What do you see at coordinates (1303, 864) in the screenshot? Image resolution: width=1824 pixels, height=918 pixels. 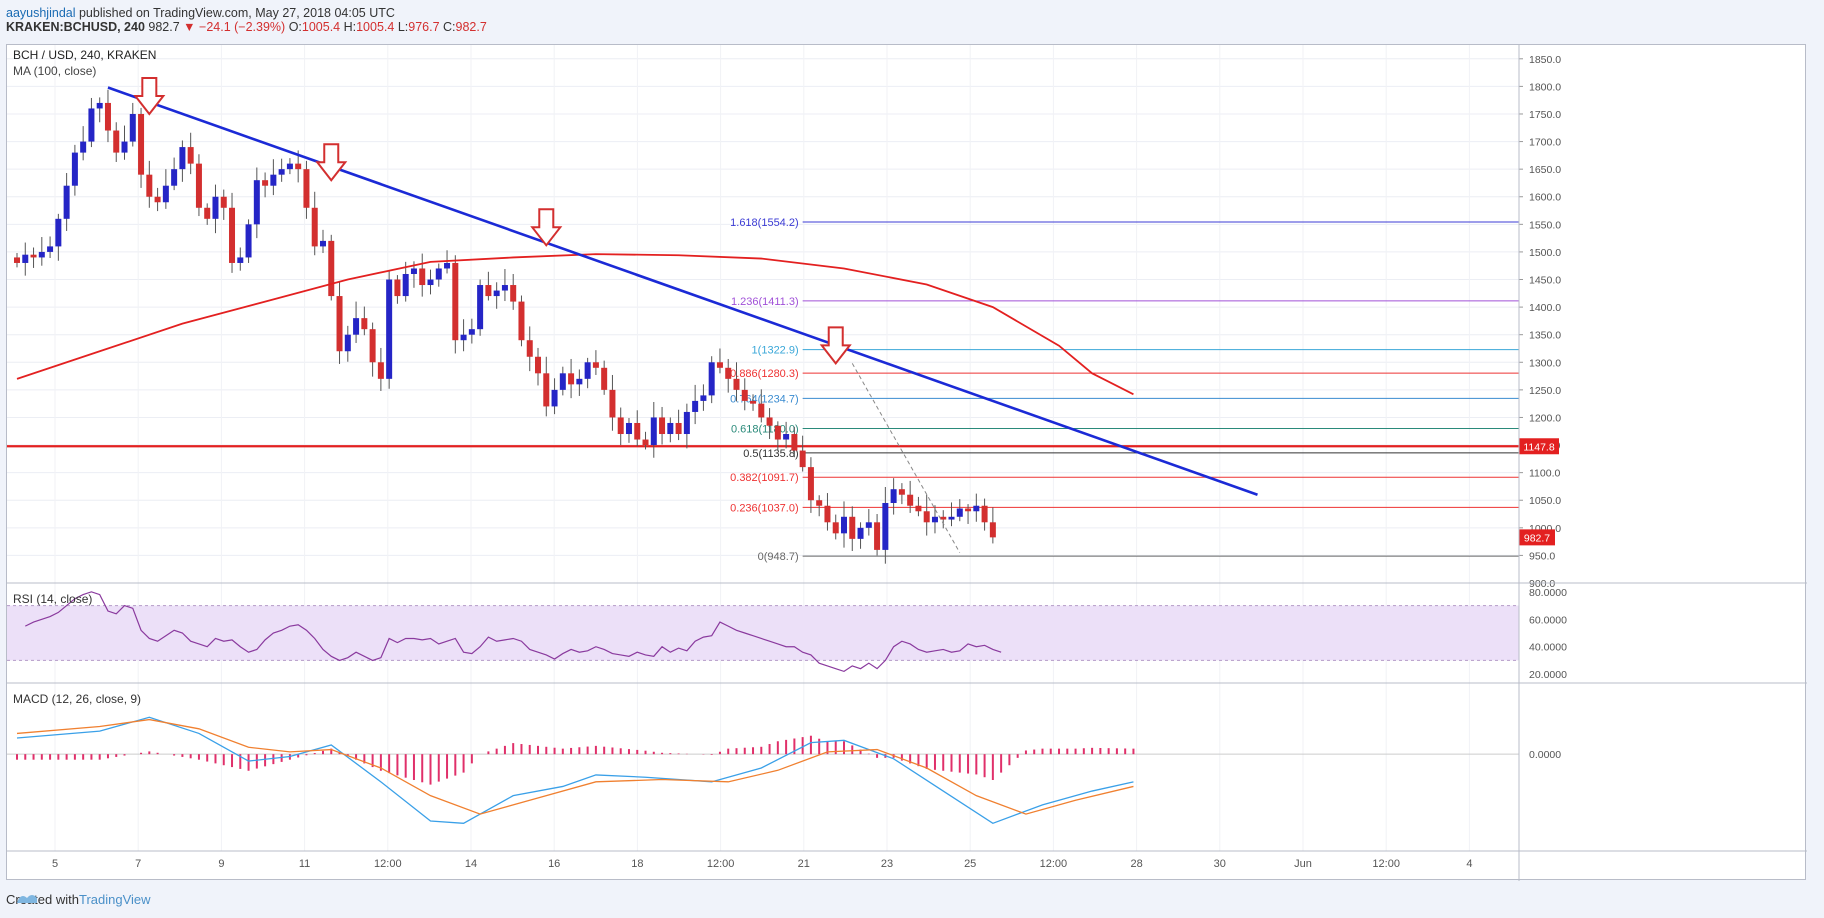 I see `x-tick-label: Jun` at bounding box center [1303, 864].